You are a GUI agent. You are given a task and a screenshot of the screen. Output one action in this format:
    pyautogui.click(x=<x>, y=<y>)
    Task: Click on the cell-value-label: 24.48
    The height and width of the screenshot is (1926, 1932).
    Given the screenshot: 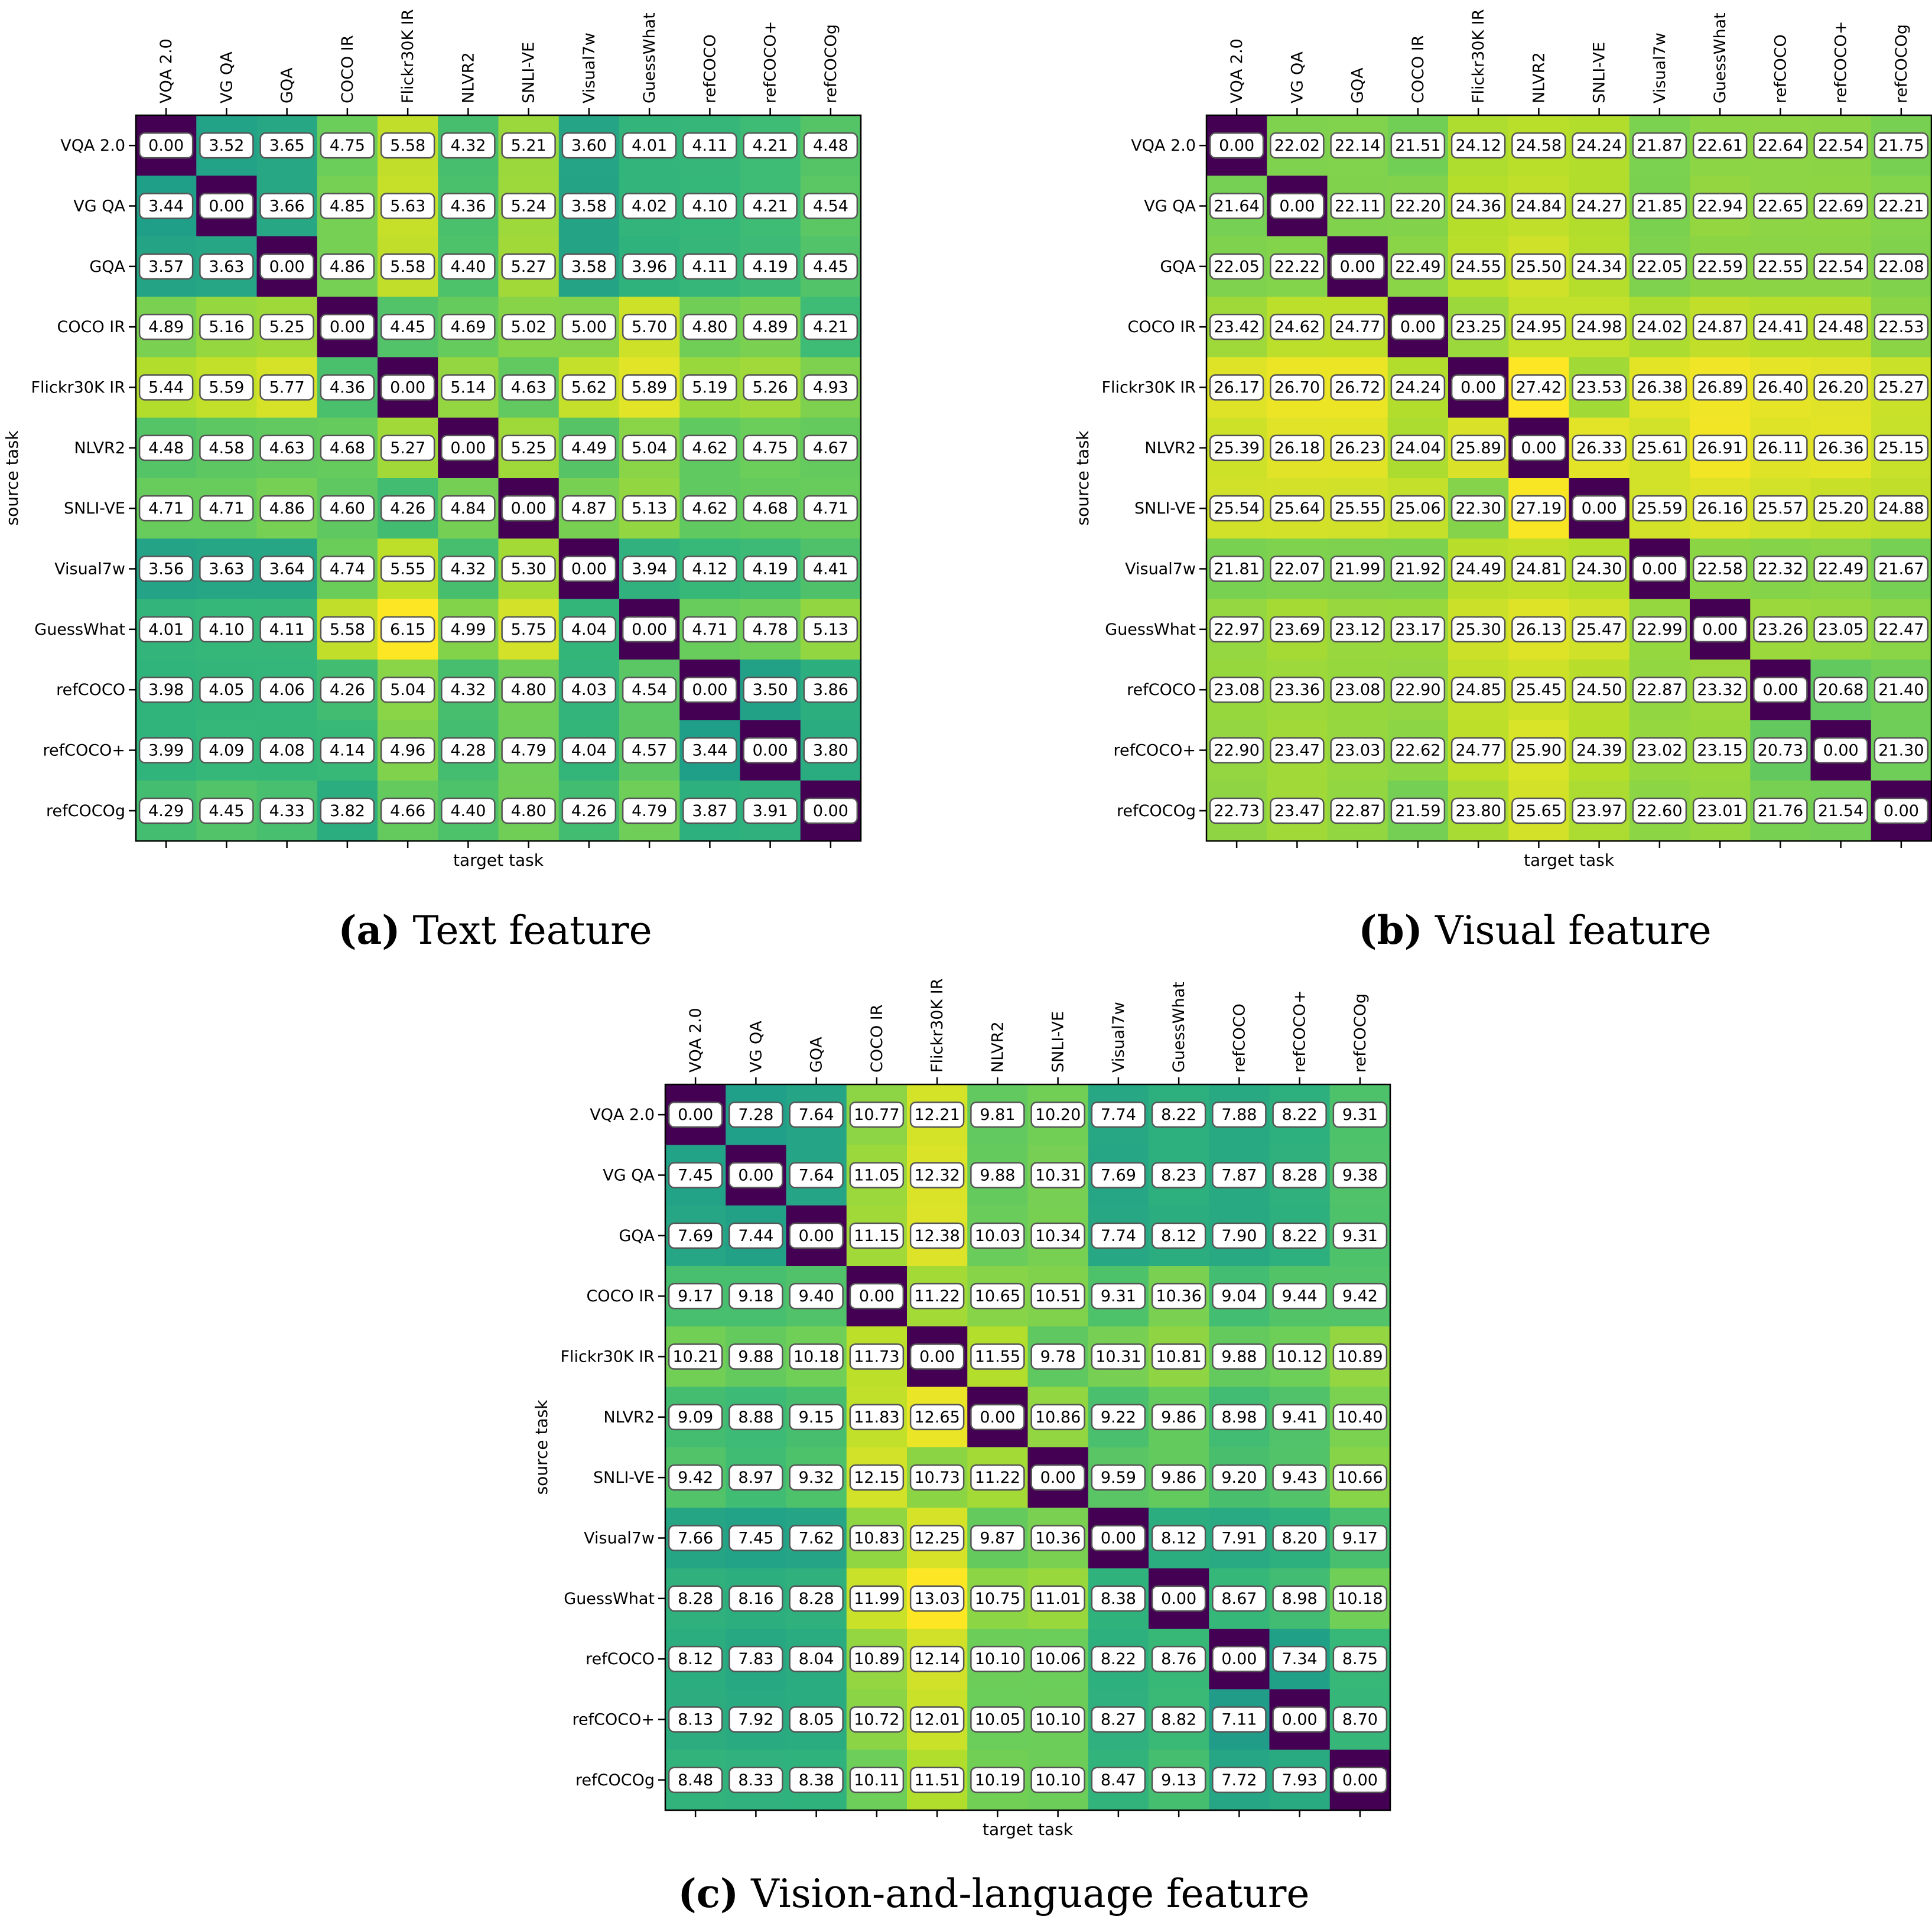 What is the action you would take?
    pyautogui.click(x=1841, y=327)
    